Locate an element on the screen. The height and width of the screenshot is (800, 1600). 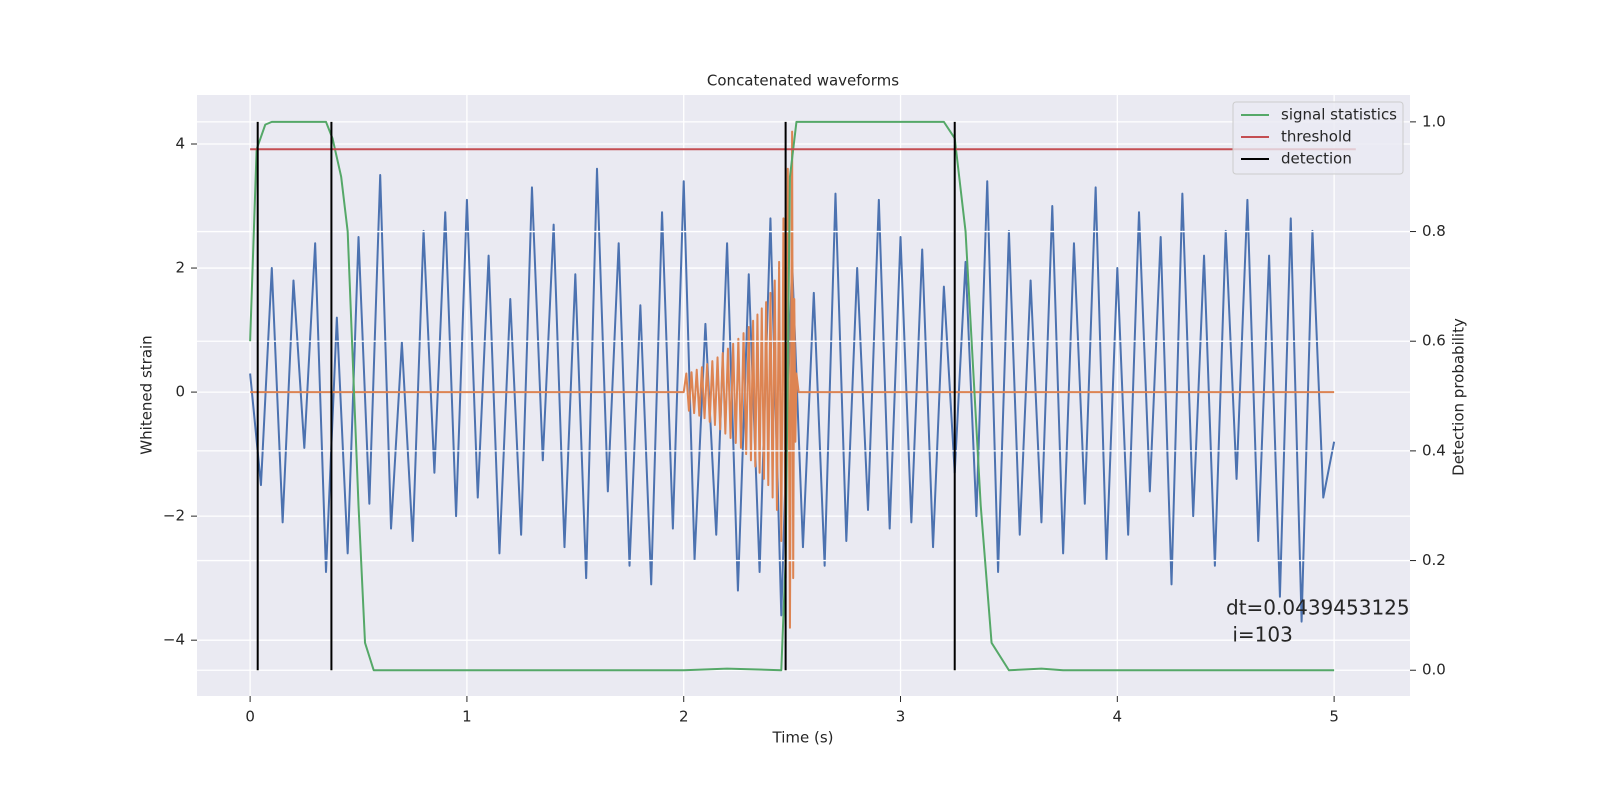
x-tick-label: 5 is located at coordinates (1334, 717).